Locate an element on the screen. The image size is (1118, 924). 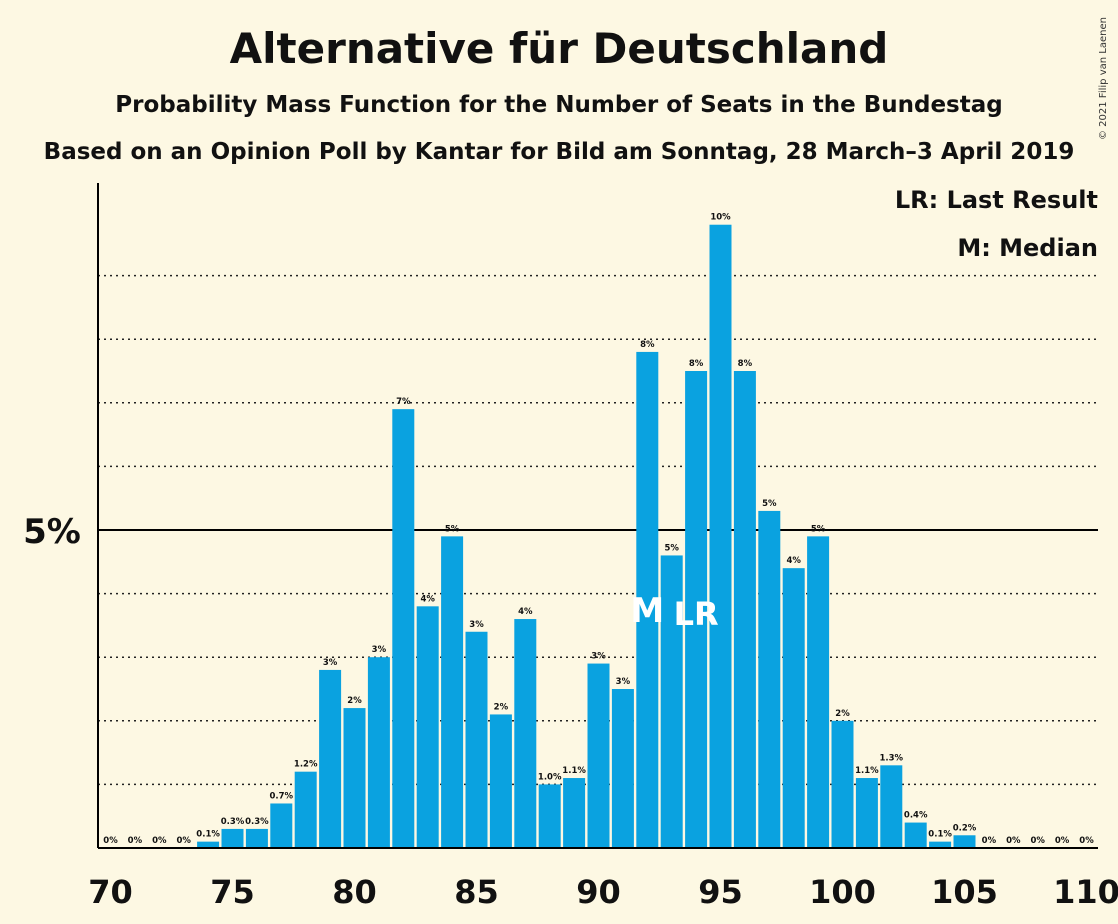
data-label: 0.4% is located at coordinates (916, 816).